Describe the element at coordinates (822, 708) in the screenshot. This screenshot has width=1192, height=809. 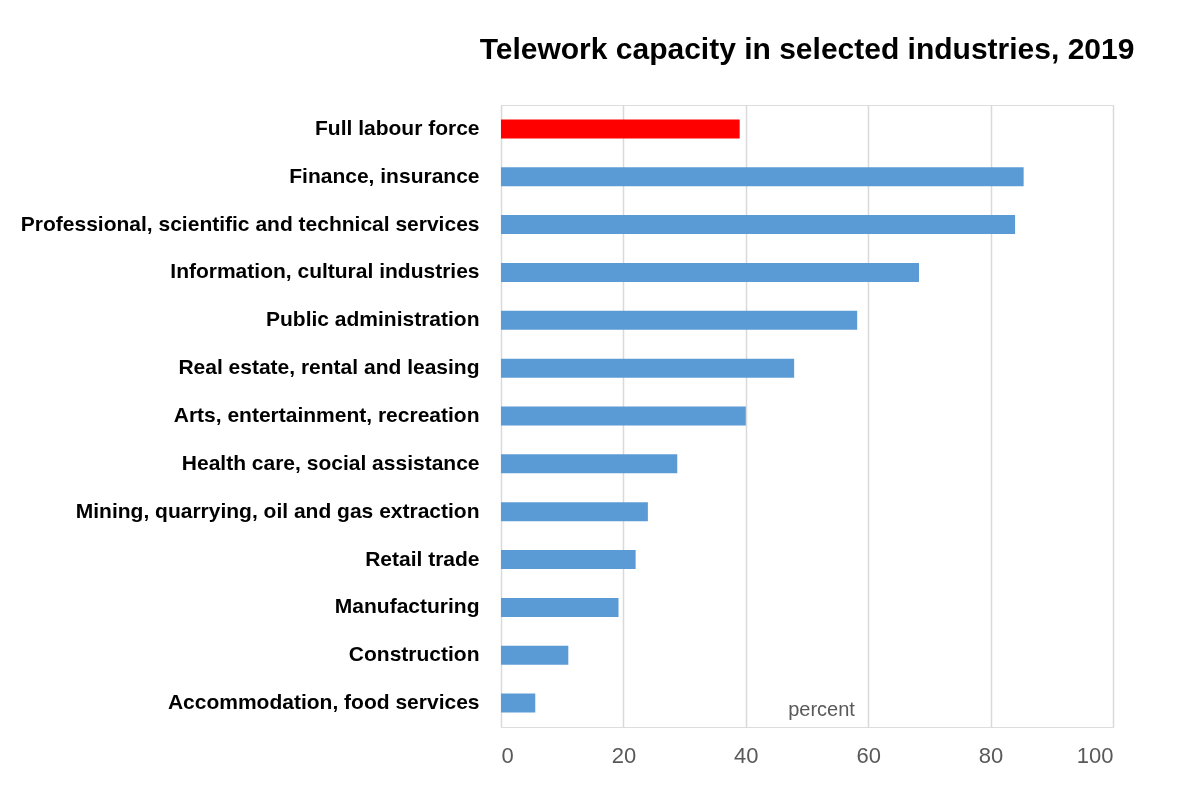
I see `x-axis-title: percent` at that location.